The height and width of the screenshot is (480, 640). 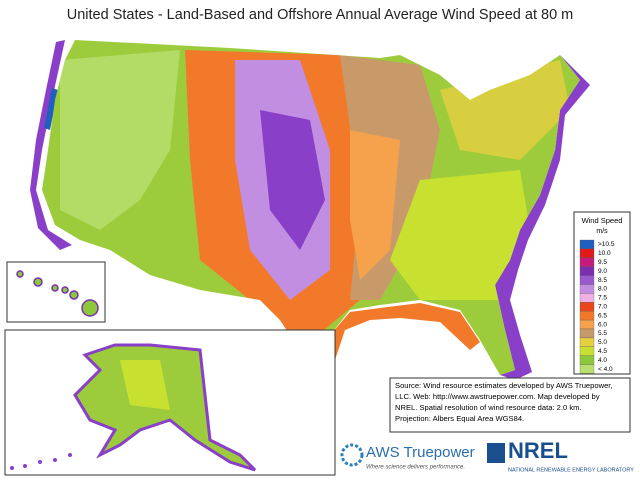 I want to click on legend-label: 7.5, so click(x=602, y=298).